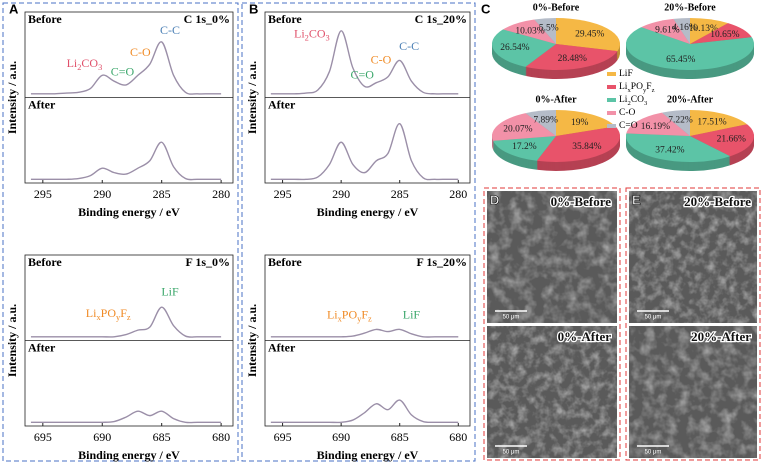 Image resolution: width=762 pixels, height=464 pixels. Describe the element at coordinates (690, 99) in the screenshot. I see `pie-title: 20%-After` at that location.